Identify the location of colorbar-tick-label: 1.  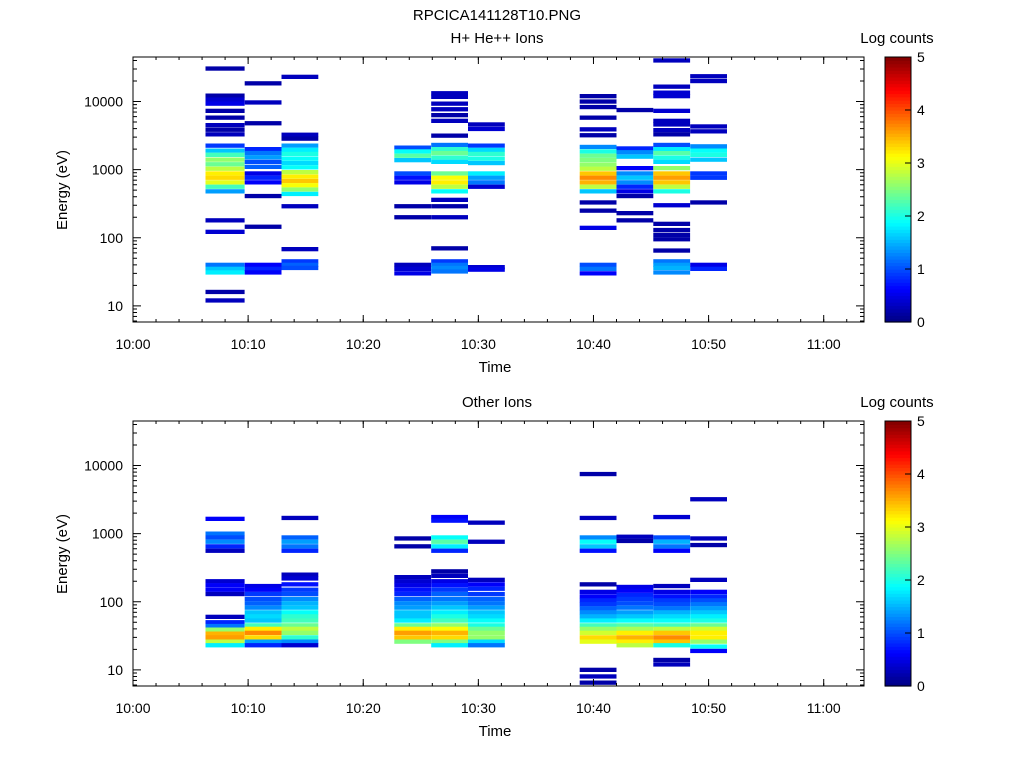
(921, 633).